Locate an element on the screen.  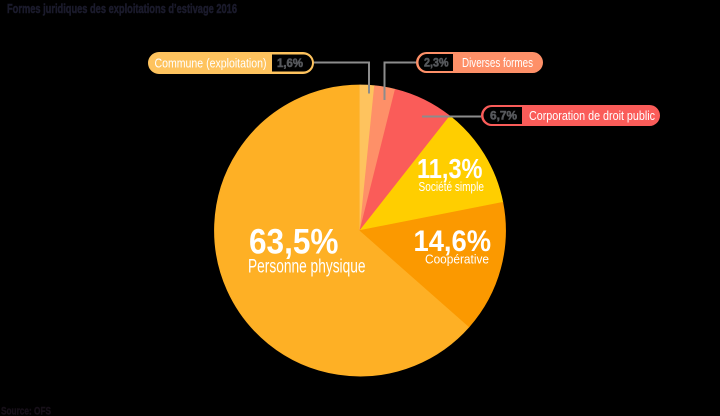
svg-text: 1,6% is located at coordinates (290, 64).